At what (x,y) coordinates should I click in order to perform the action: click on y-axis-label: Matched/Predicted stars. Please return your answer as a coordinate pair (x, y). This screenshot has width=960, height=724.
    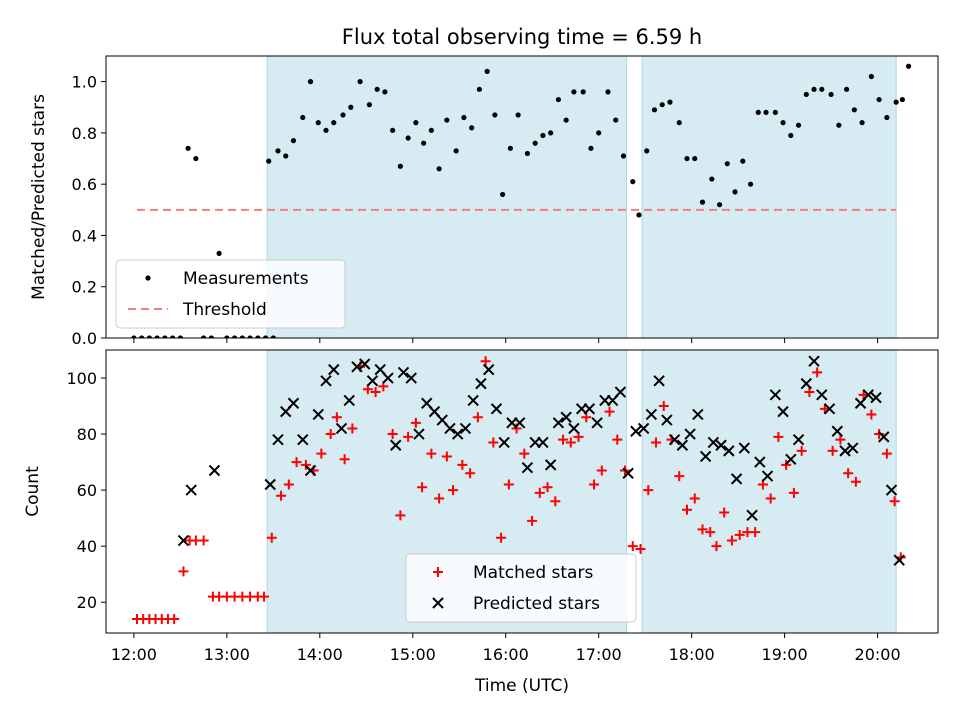
    Looking at the image, I should click on (39, 197).